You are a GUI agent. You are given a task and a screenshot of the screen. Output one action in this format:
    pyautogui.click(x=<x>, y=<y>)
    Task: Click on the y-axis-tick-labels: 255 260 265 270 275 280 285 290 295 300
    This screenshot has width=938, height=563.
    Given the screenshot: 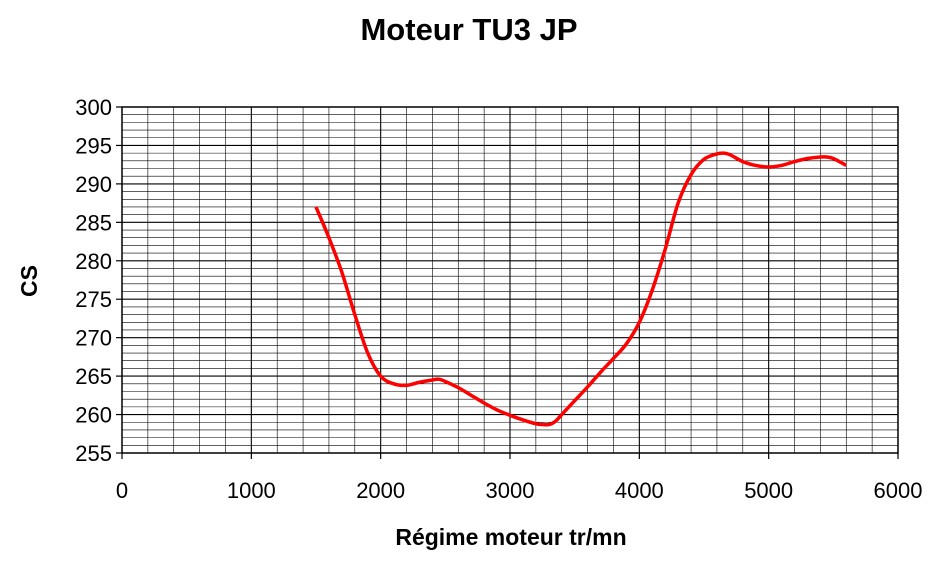 What is the action you would take?
    pyautogui.click(x=93, y=280)
    